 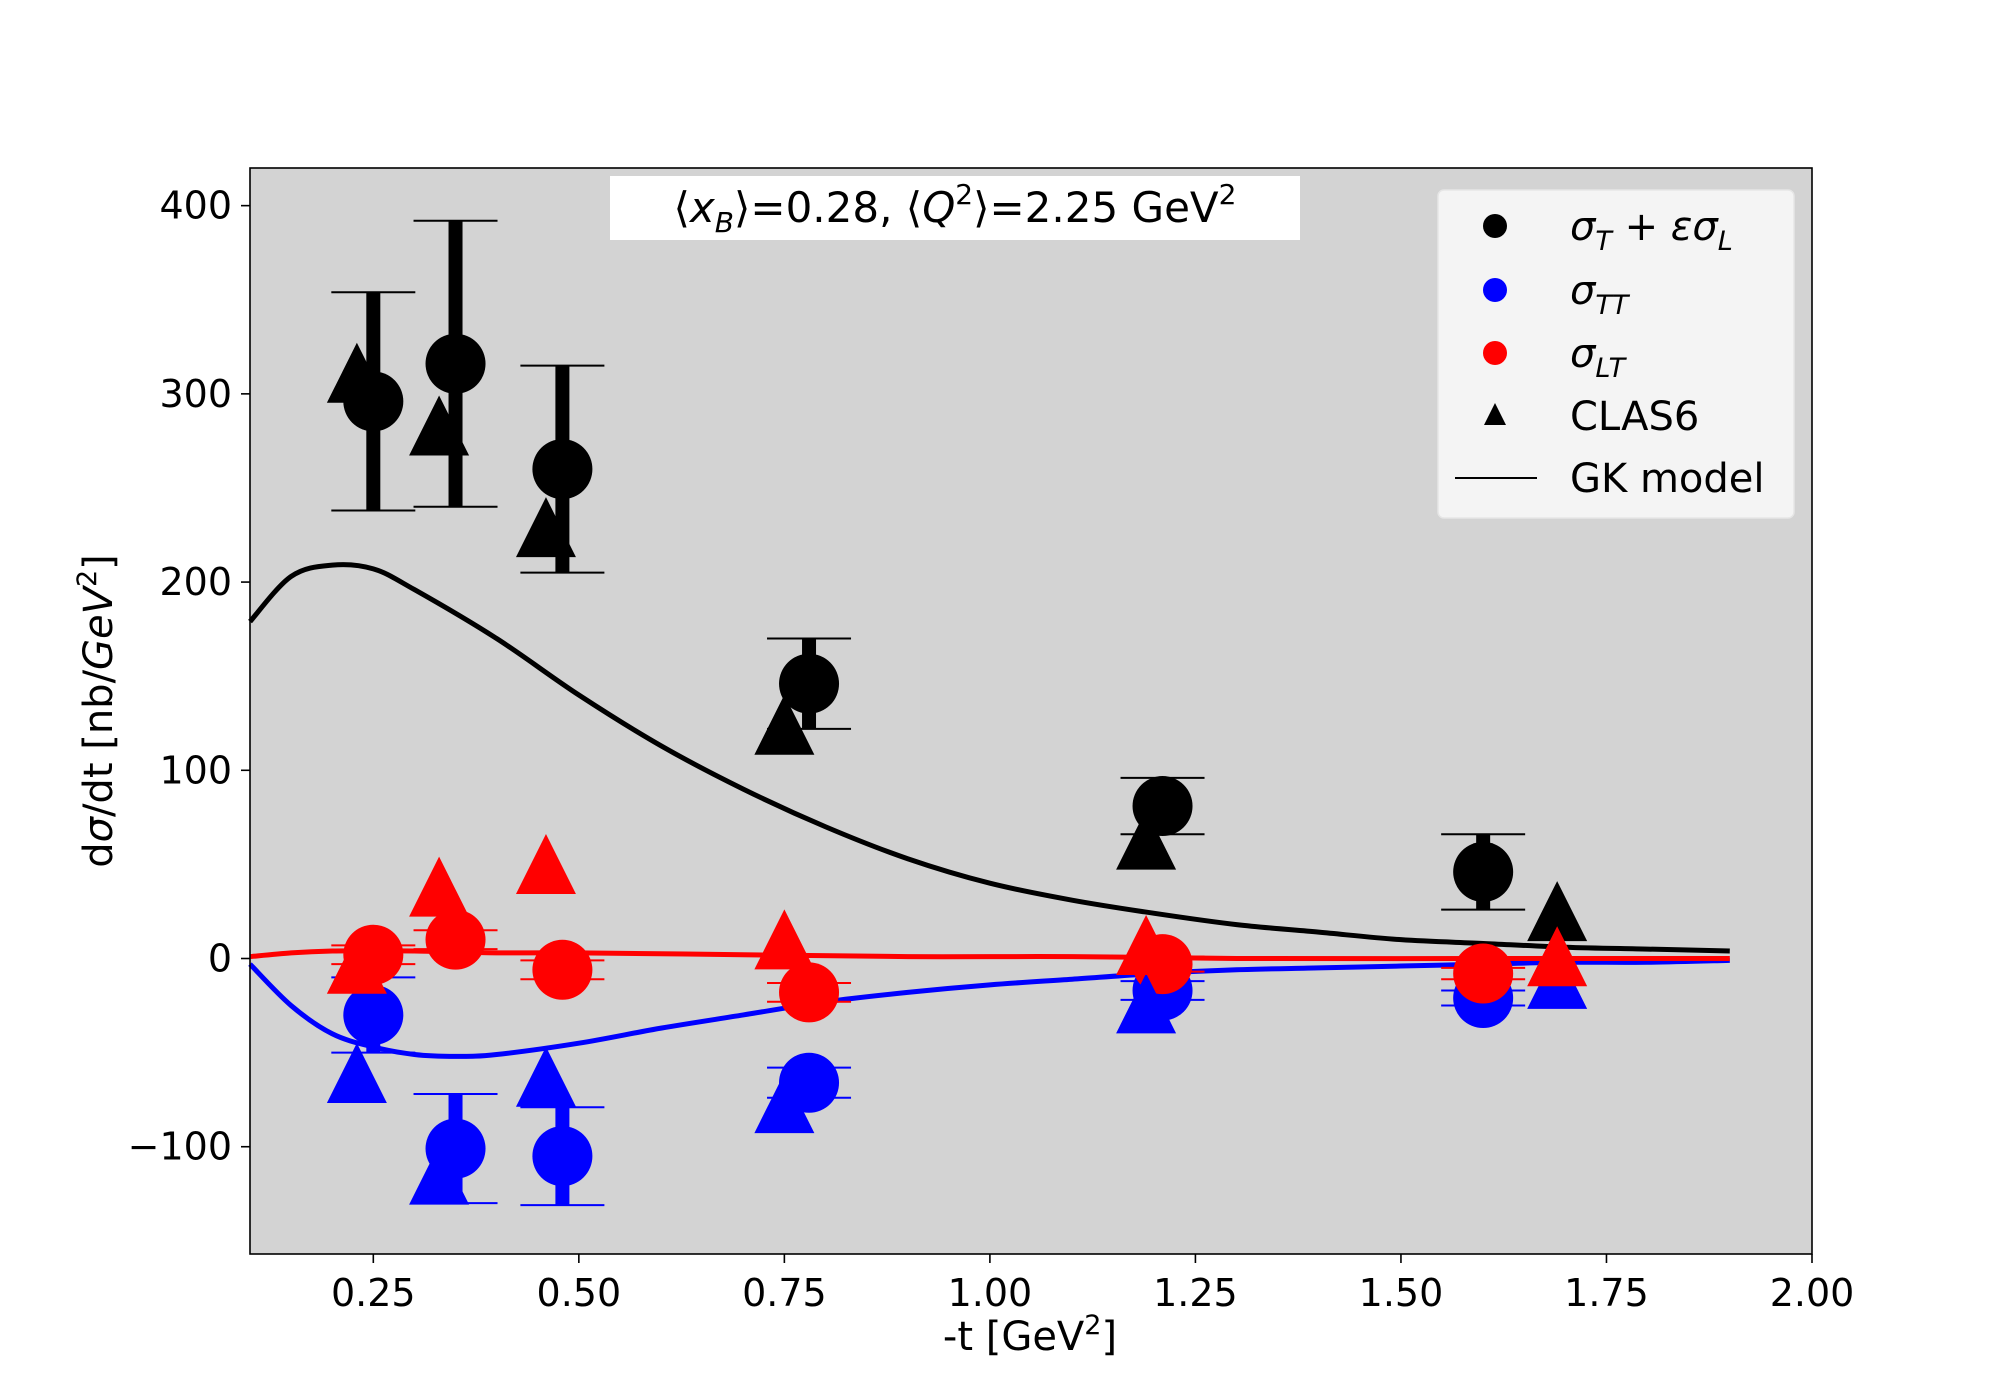 What do you see at coordinates (1651, 230) in the screenshot?
I see `legend-label-sigma-t: σT + εσL` at bounding box center [1651, 230].